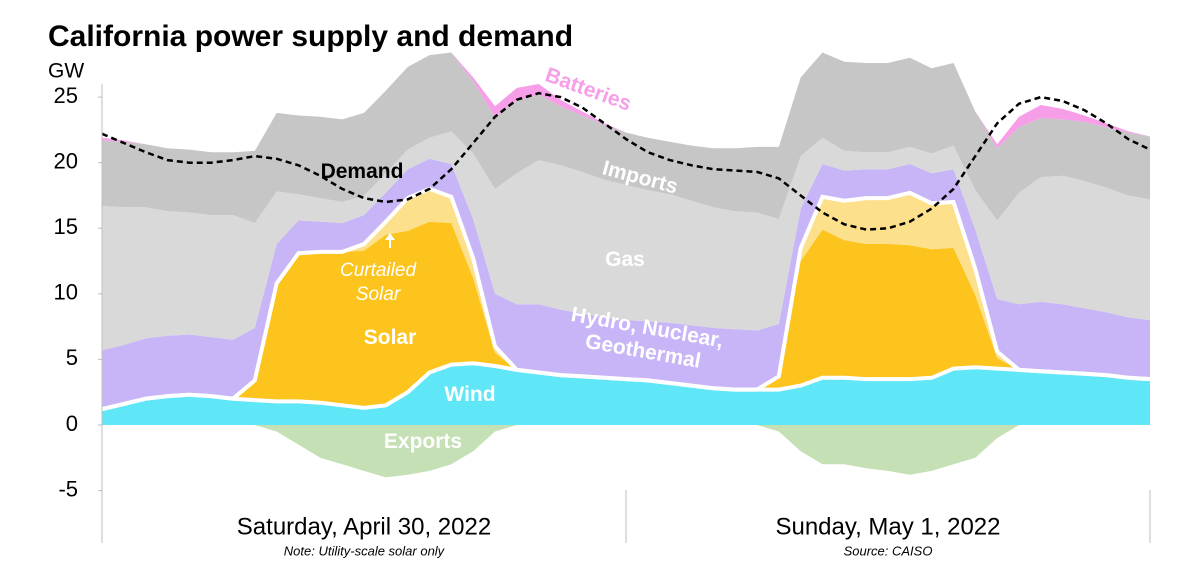 Image resolution: width=1200 pixels, height=577 pixels. I want to click on y-tick-label: 10, so click(66, 292).